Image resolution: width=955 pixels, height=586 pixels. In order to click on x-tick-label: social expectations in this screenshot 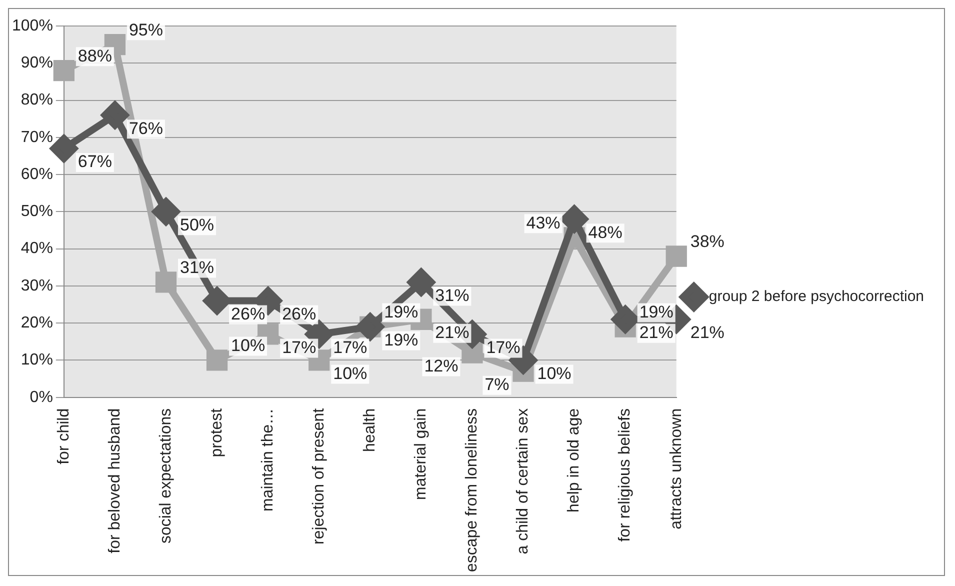, I will do `click(165, 476)`.